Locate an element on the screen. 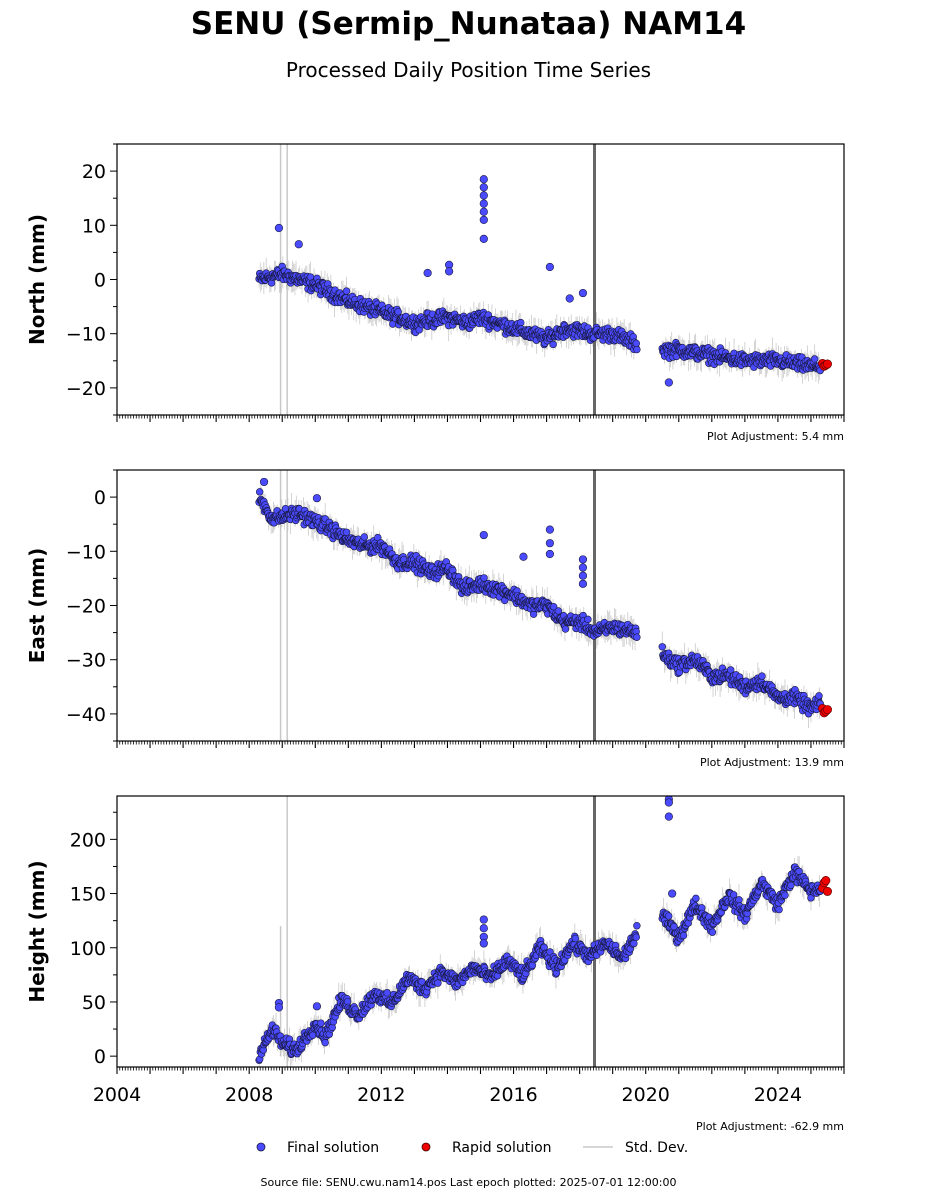 The width and height of the screenshot is (937, 1200). east-y-tick-label: −10 is located at coordinates (86, 552).